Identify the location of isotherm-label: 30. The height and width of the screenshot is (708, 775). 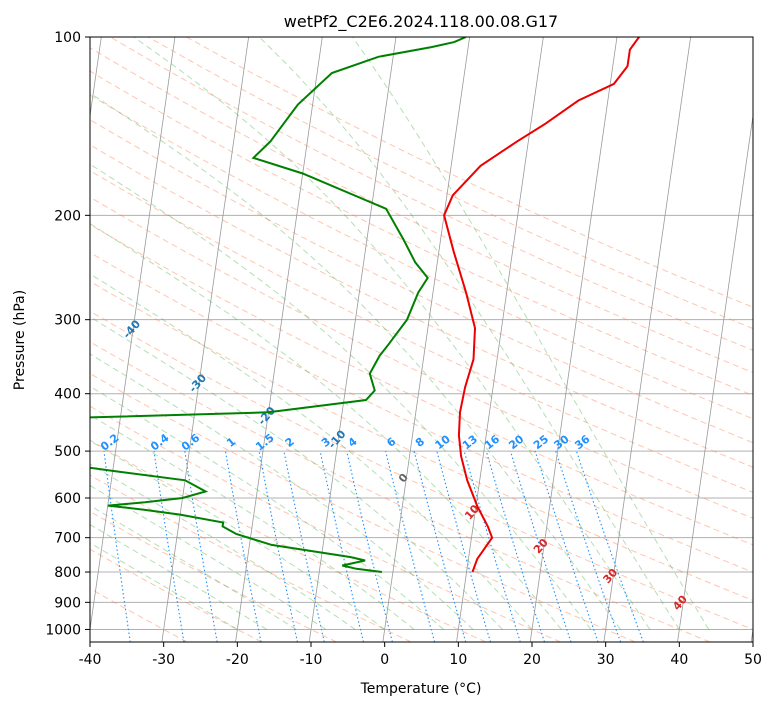
(610, 576).